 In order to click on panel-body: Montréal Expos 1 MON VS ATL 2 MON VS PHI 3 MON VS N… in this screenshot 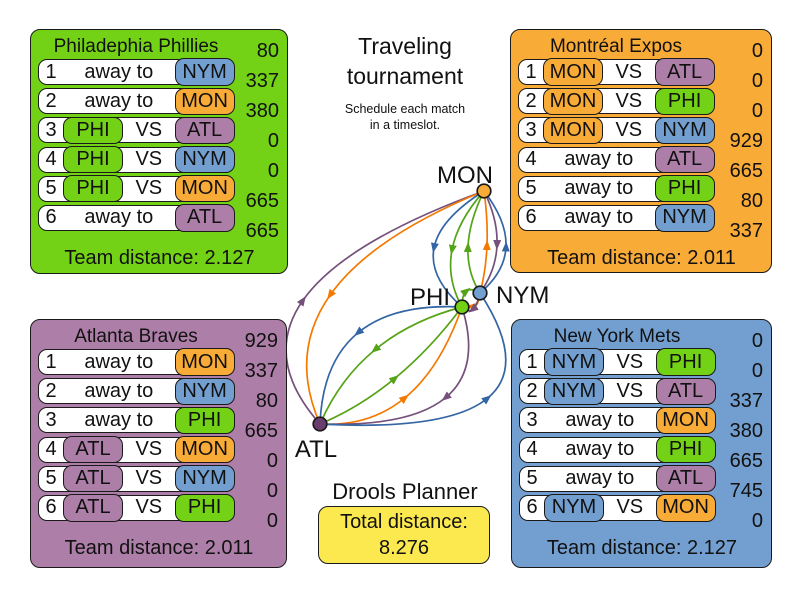, I will do `click(641, 140)`.